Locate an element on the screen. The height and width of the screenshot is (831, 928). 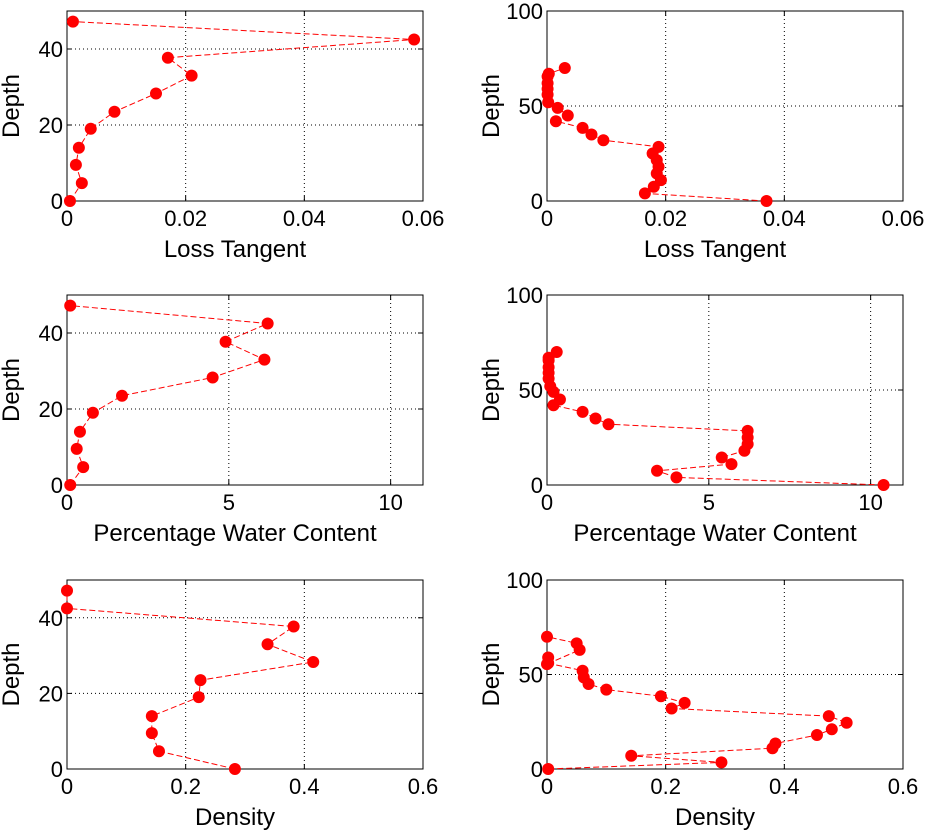
chart-right-2-ylabel: Depth is located at coordinates (491, 390).